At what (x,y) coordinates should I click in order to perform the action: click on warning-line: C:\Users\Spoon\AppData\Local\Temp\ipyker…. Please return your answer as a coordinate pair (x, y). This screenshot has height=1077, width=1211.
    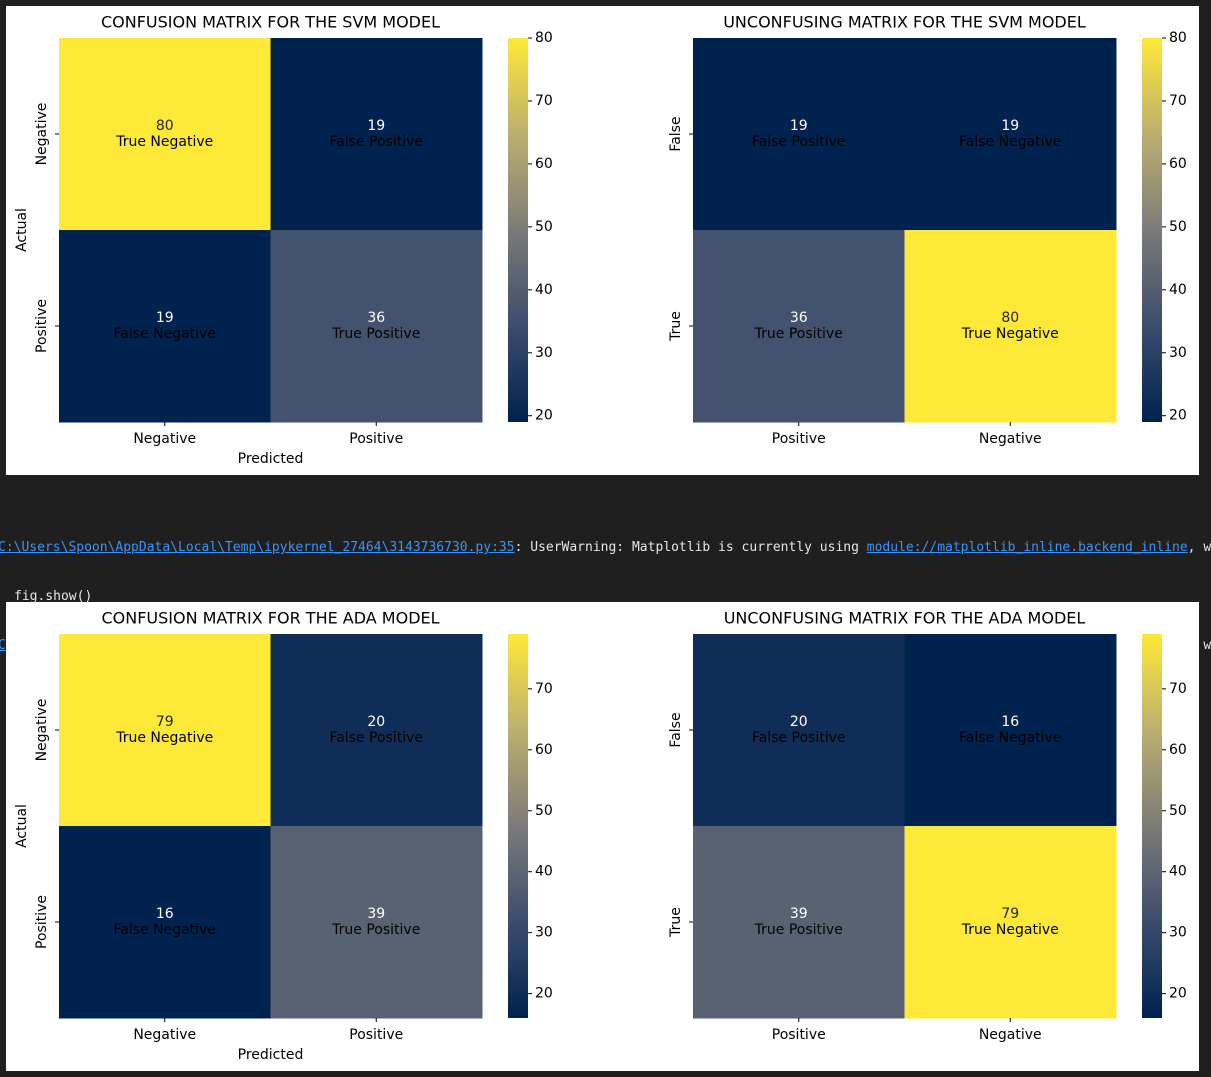
    Looking at the image, I should click on (605, 547).